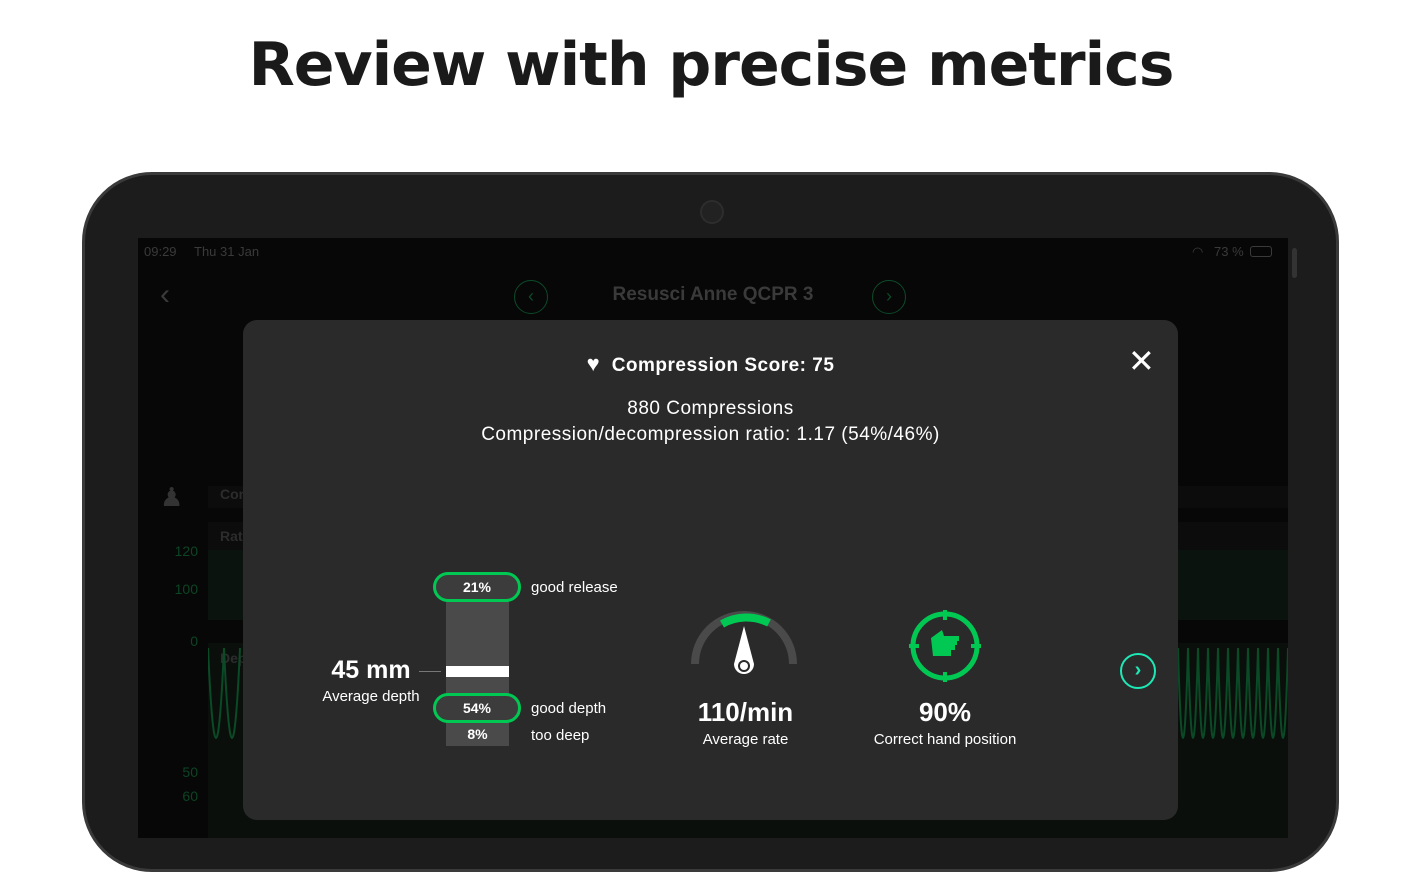 The height and width of the screenshot is (872, 1422). I want to click on average-depth-label: Average depth, so click(371, 696).